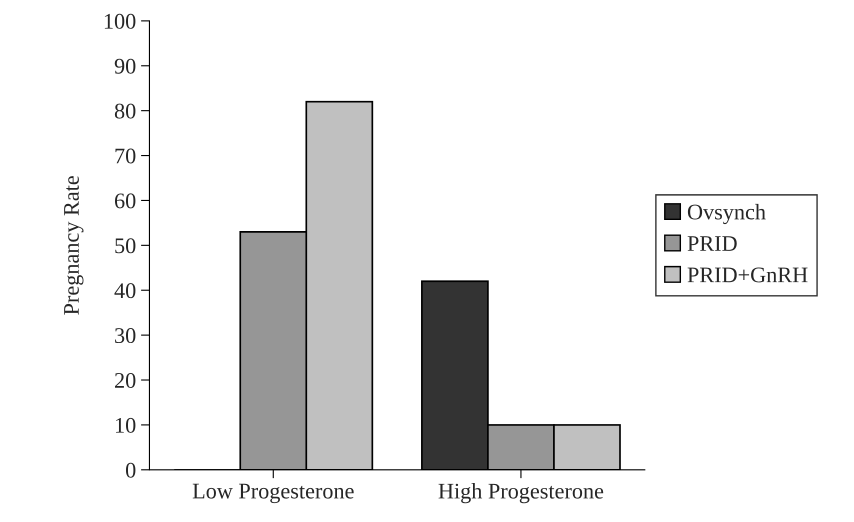 This screenshot has width=854, height=522. I want to click on y-tick-label: 40, so click(125, 290).